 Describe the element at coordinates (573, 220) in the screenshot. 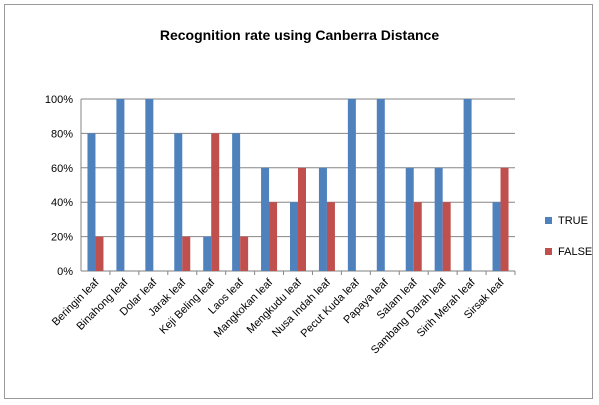

I see `legend-label-true: TRUE` at that location.